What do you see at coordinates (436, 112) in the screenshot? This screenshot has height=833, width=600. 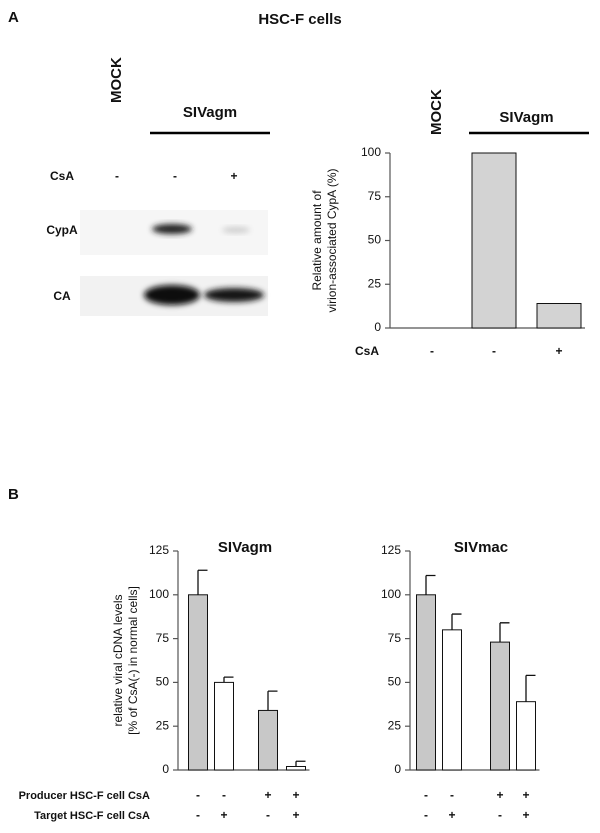 I see `group-label: MOCK` at bounding box center [436, 112].